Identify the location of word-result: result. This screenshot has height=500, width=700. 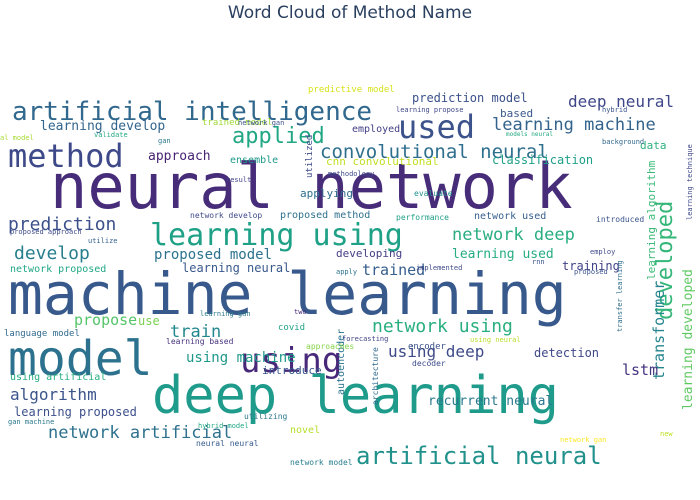
(238, 180).